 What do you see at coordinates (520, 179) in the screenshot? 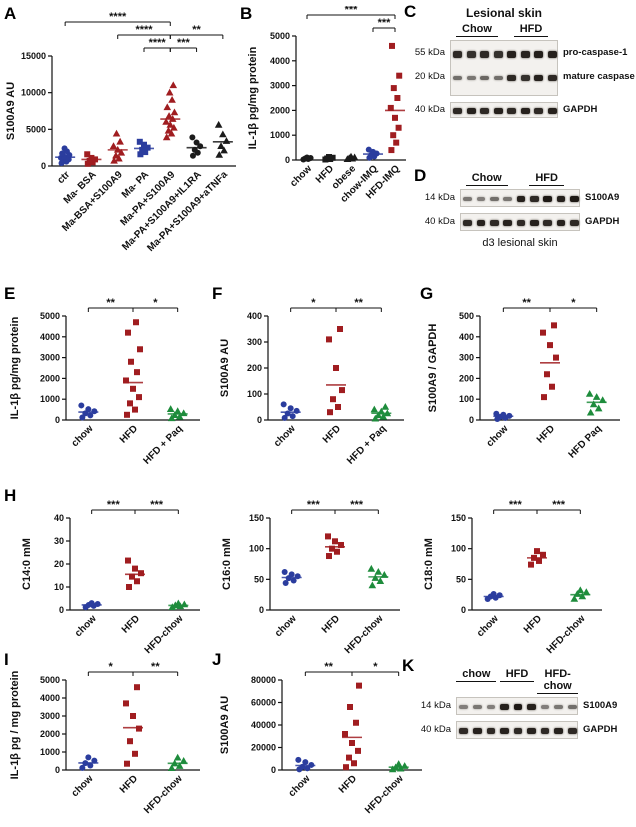
I see `blot-group-row: Chow HFD` at bounding box center [520, 179].